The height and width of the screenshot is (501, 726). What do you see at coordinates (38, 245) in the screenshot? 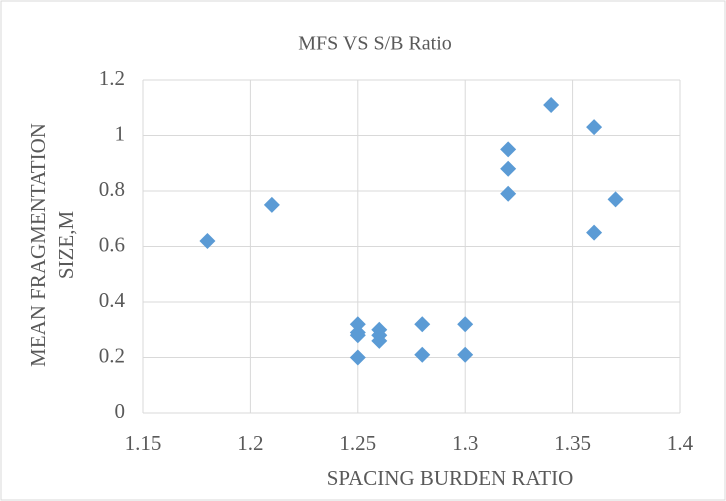
I see `y-axis-label: MEAN FRAGMENTATION` at bounding box center [38, 245].